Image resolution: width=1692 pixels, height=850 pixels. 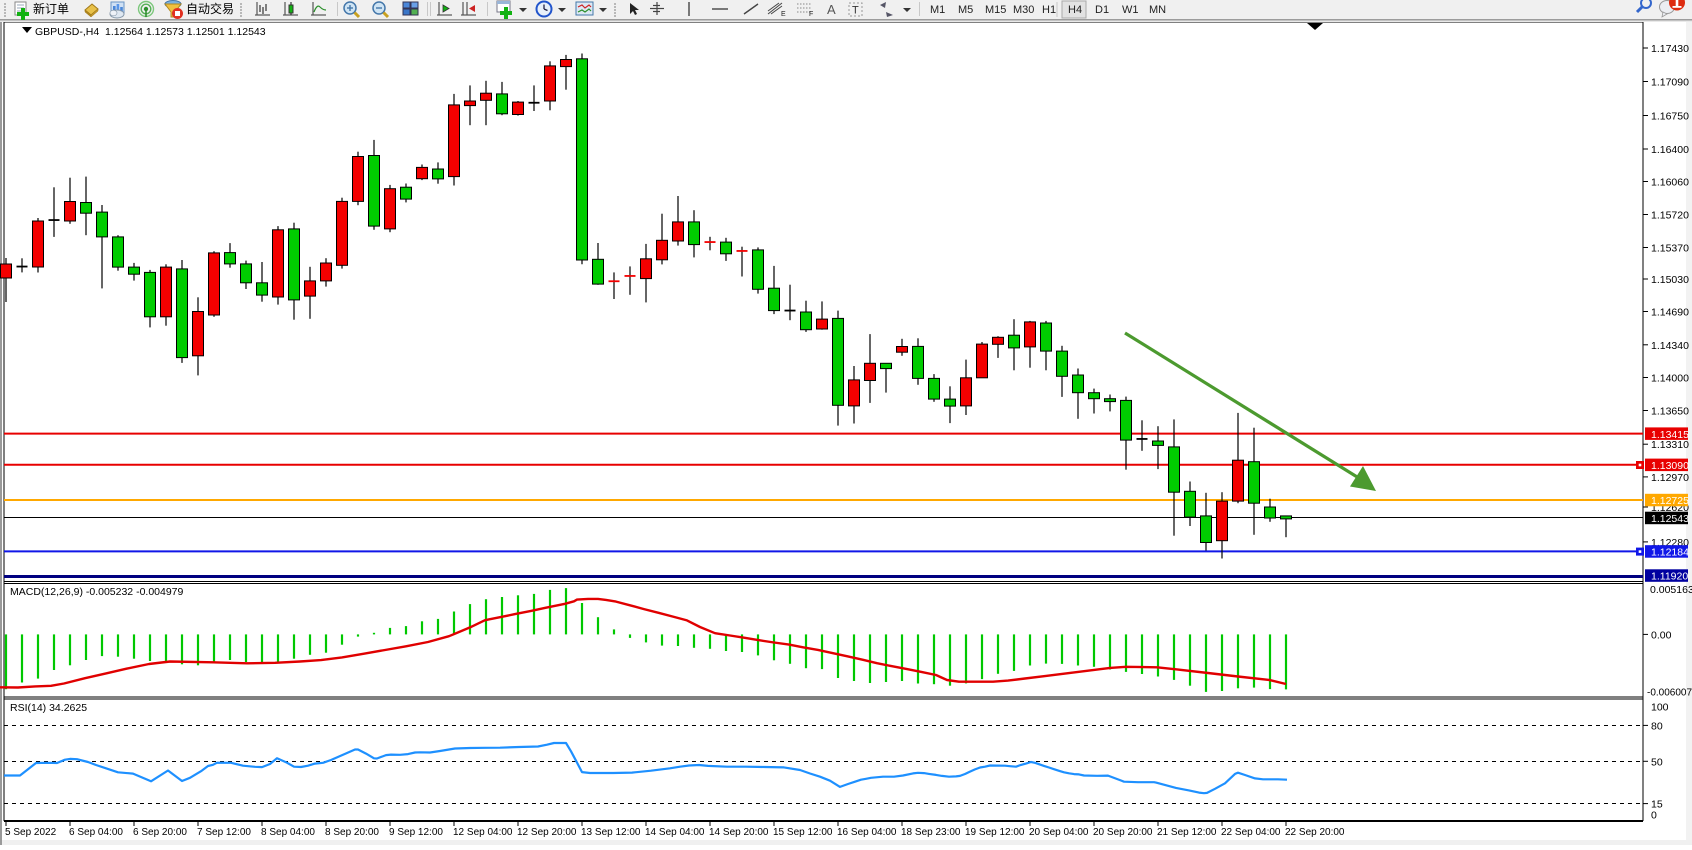 I want to click on svg-text: 0.00, so click(x=1661, y=635).